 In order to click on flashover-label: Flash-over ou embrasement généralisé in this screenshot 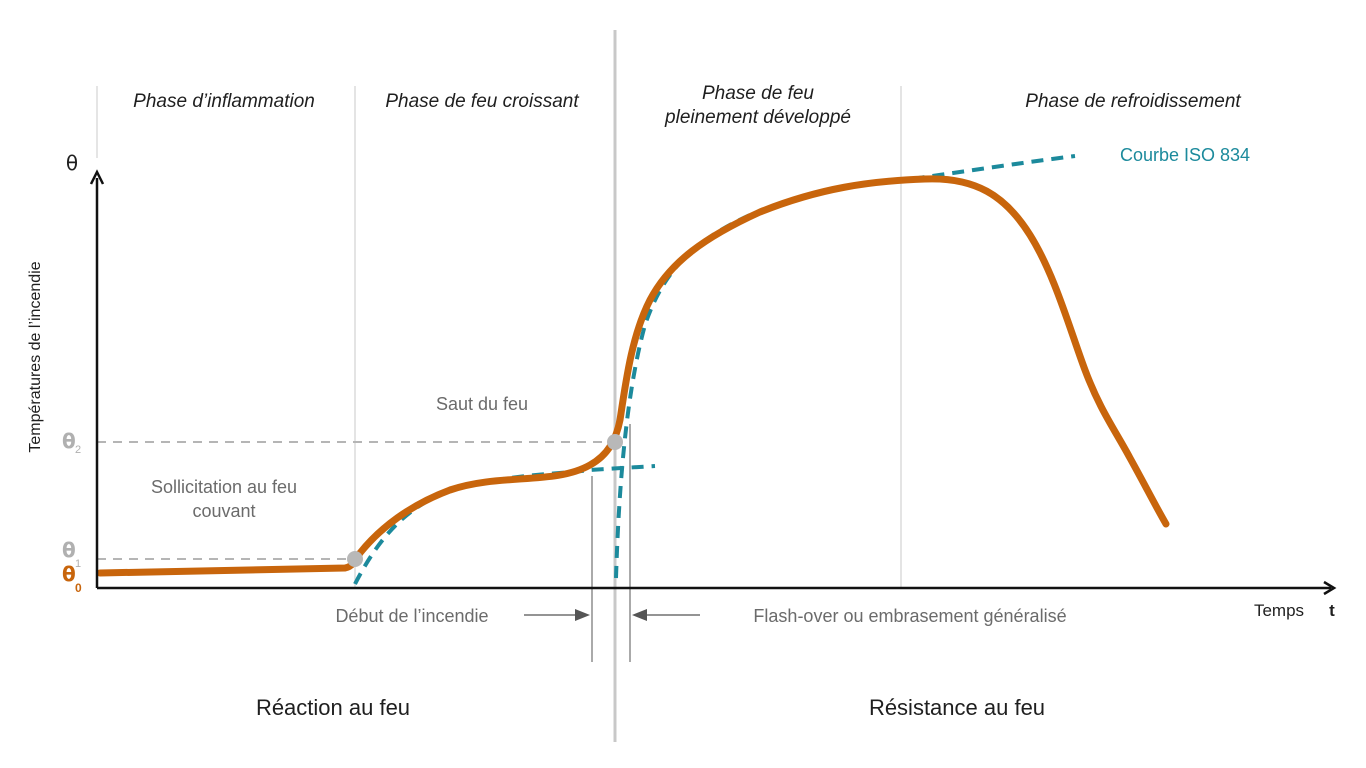, I will do `click(909, 616)`.